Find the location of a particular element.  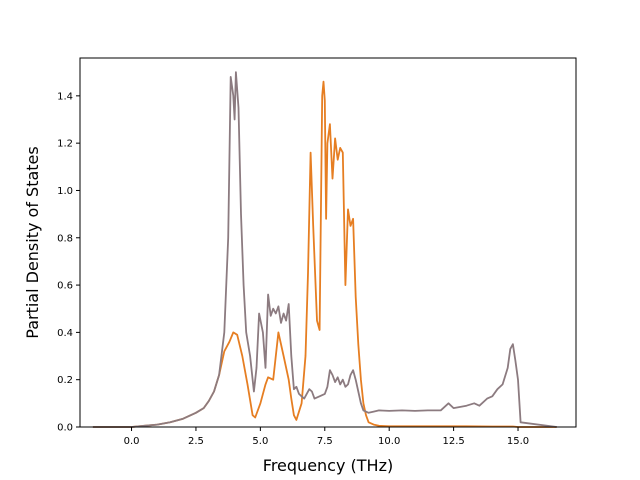

y-tick-label: 0.4 is located at coordinates (65, 333).